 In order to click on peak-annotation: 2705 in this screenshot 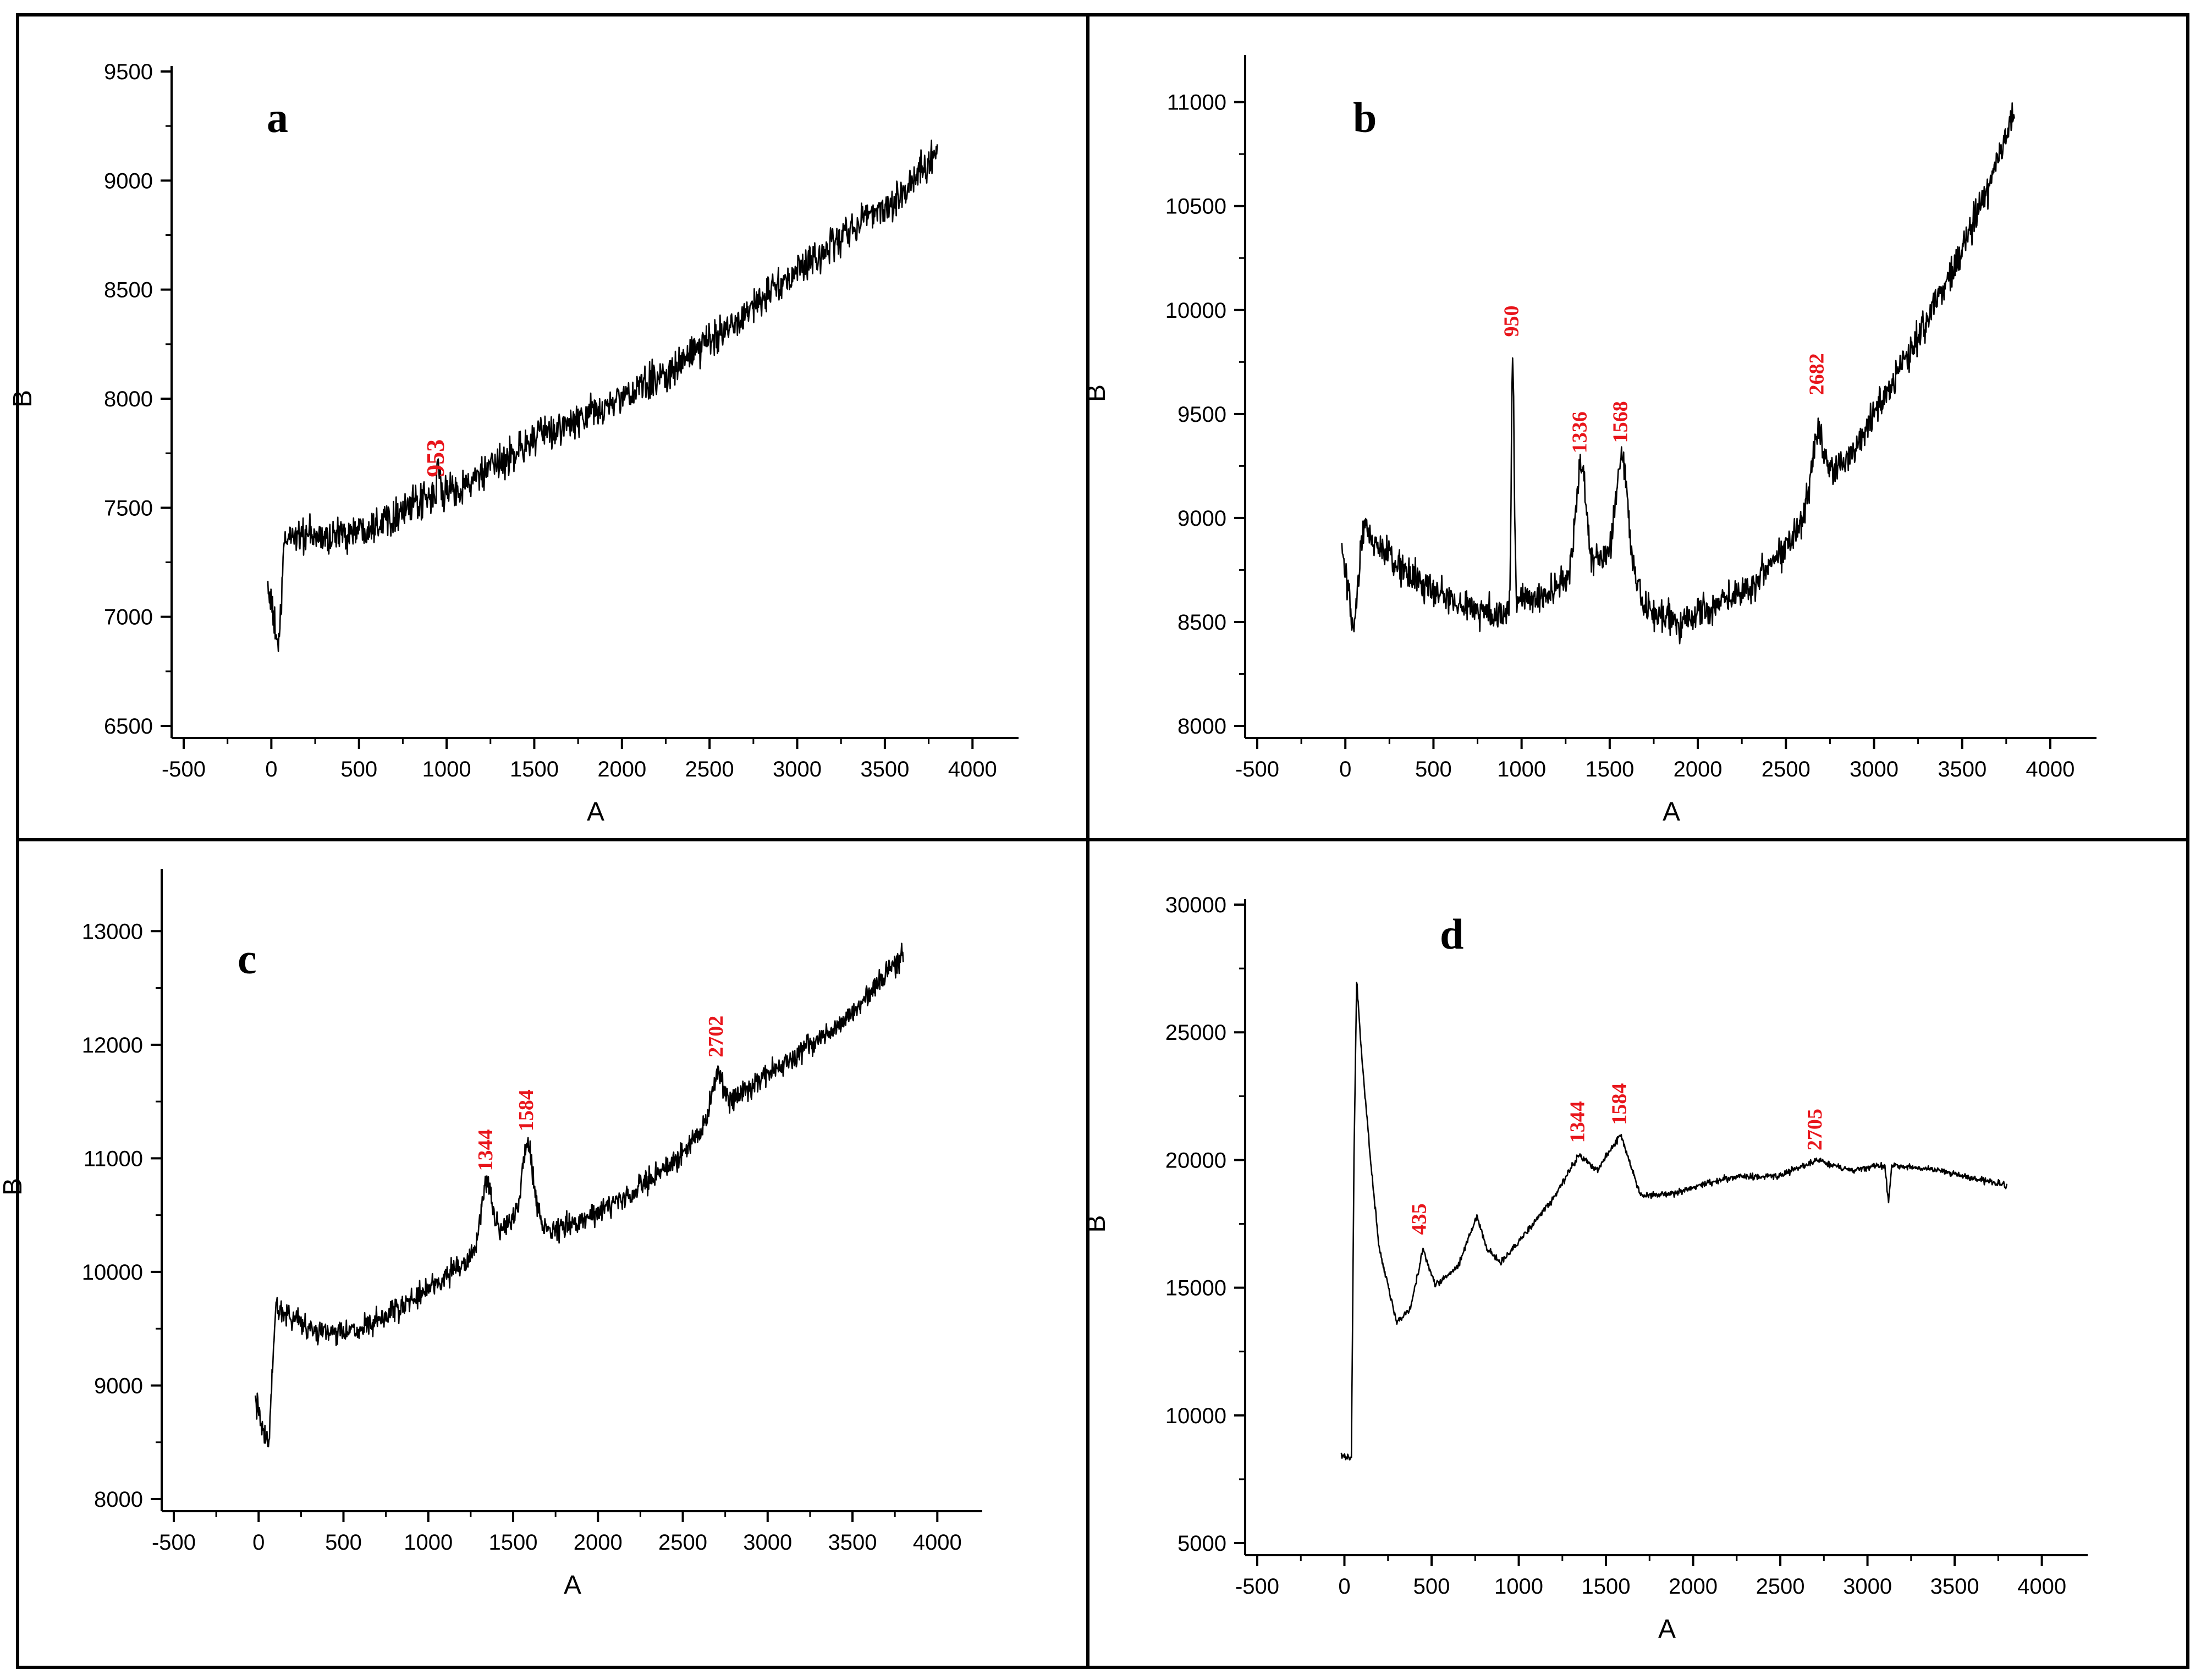, I will do `click(1815, 1129)`.